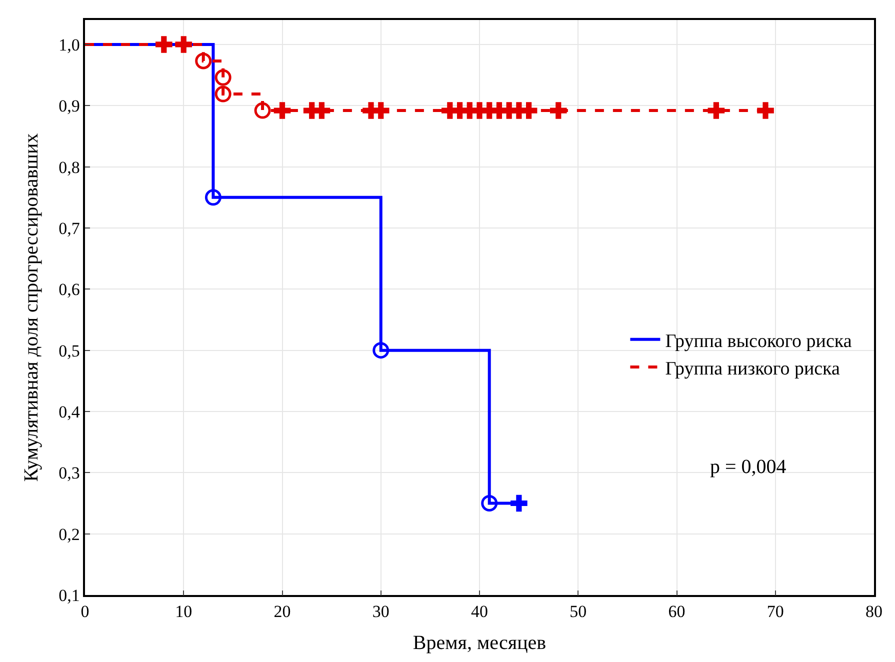  I want to click on x-tick-label: 20, so click(282, 612).